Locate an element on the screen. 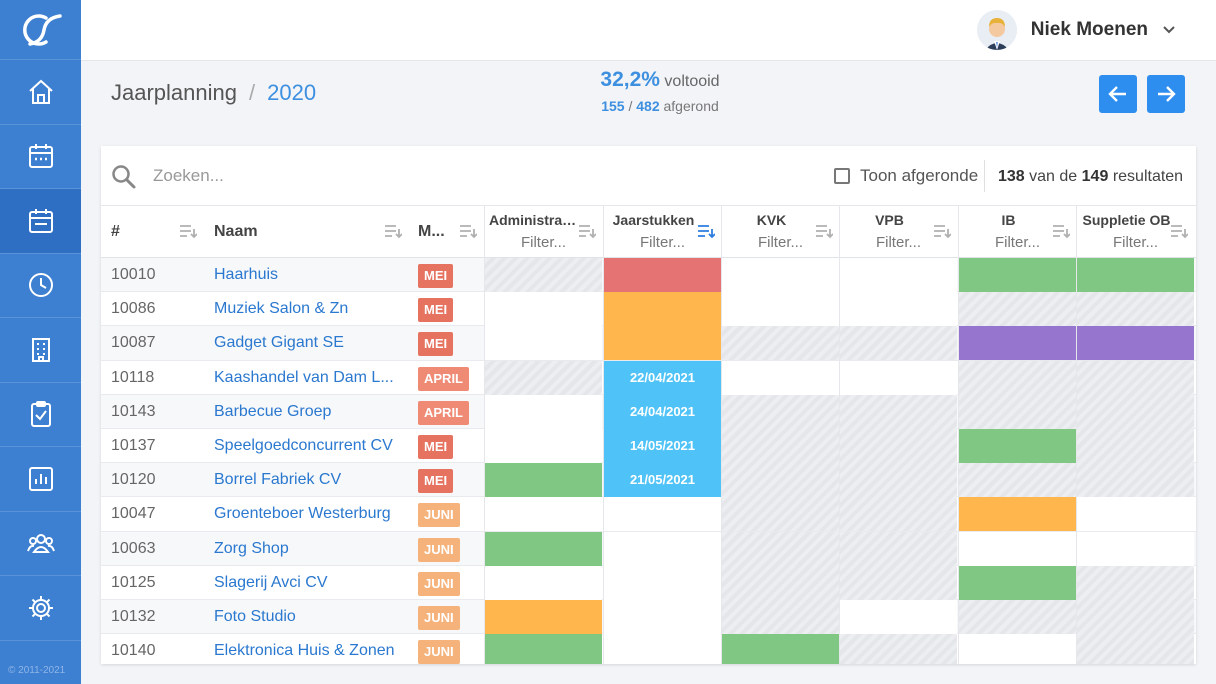 The image size is (1216, 684). row-name-link: Muziek Salon & Zn is located at coordinates (281, 309).